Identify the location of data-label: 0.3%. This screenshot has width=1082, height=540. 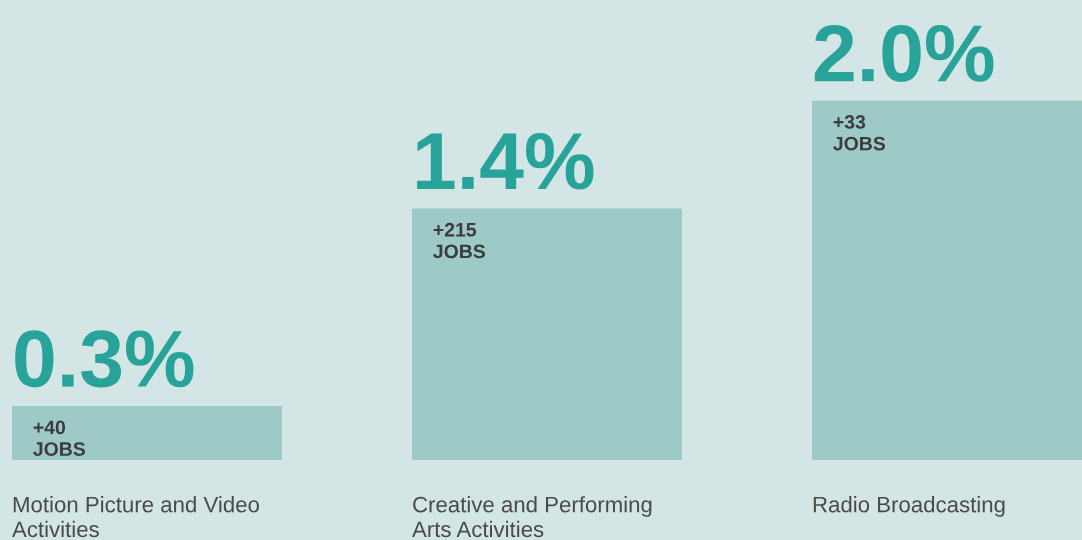
(104, 359).